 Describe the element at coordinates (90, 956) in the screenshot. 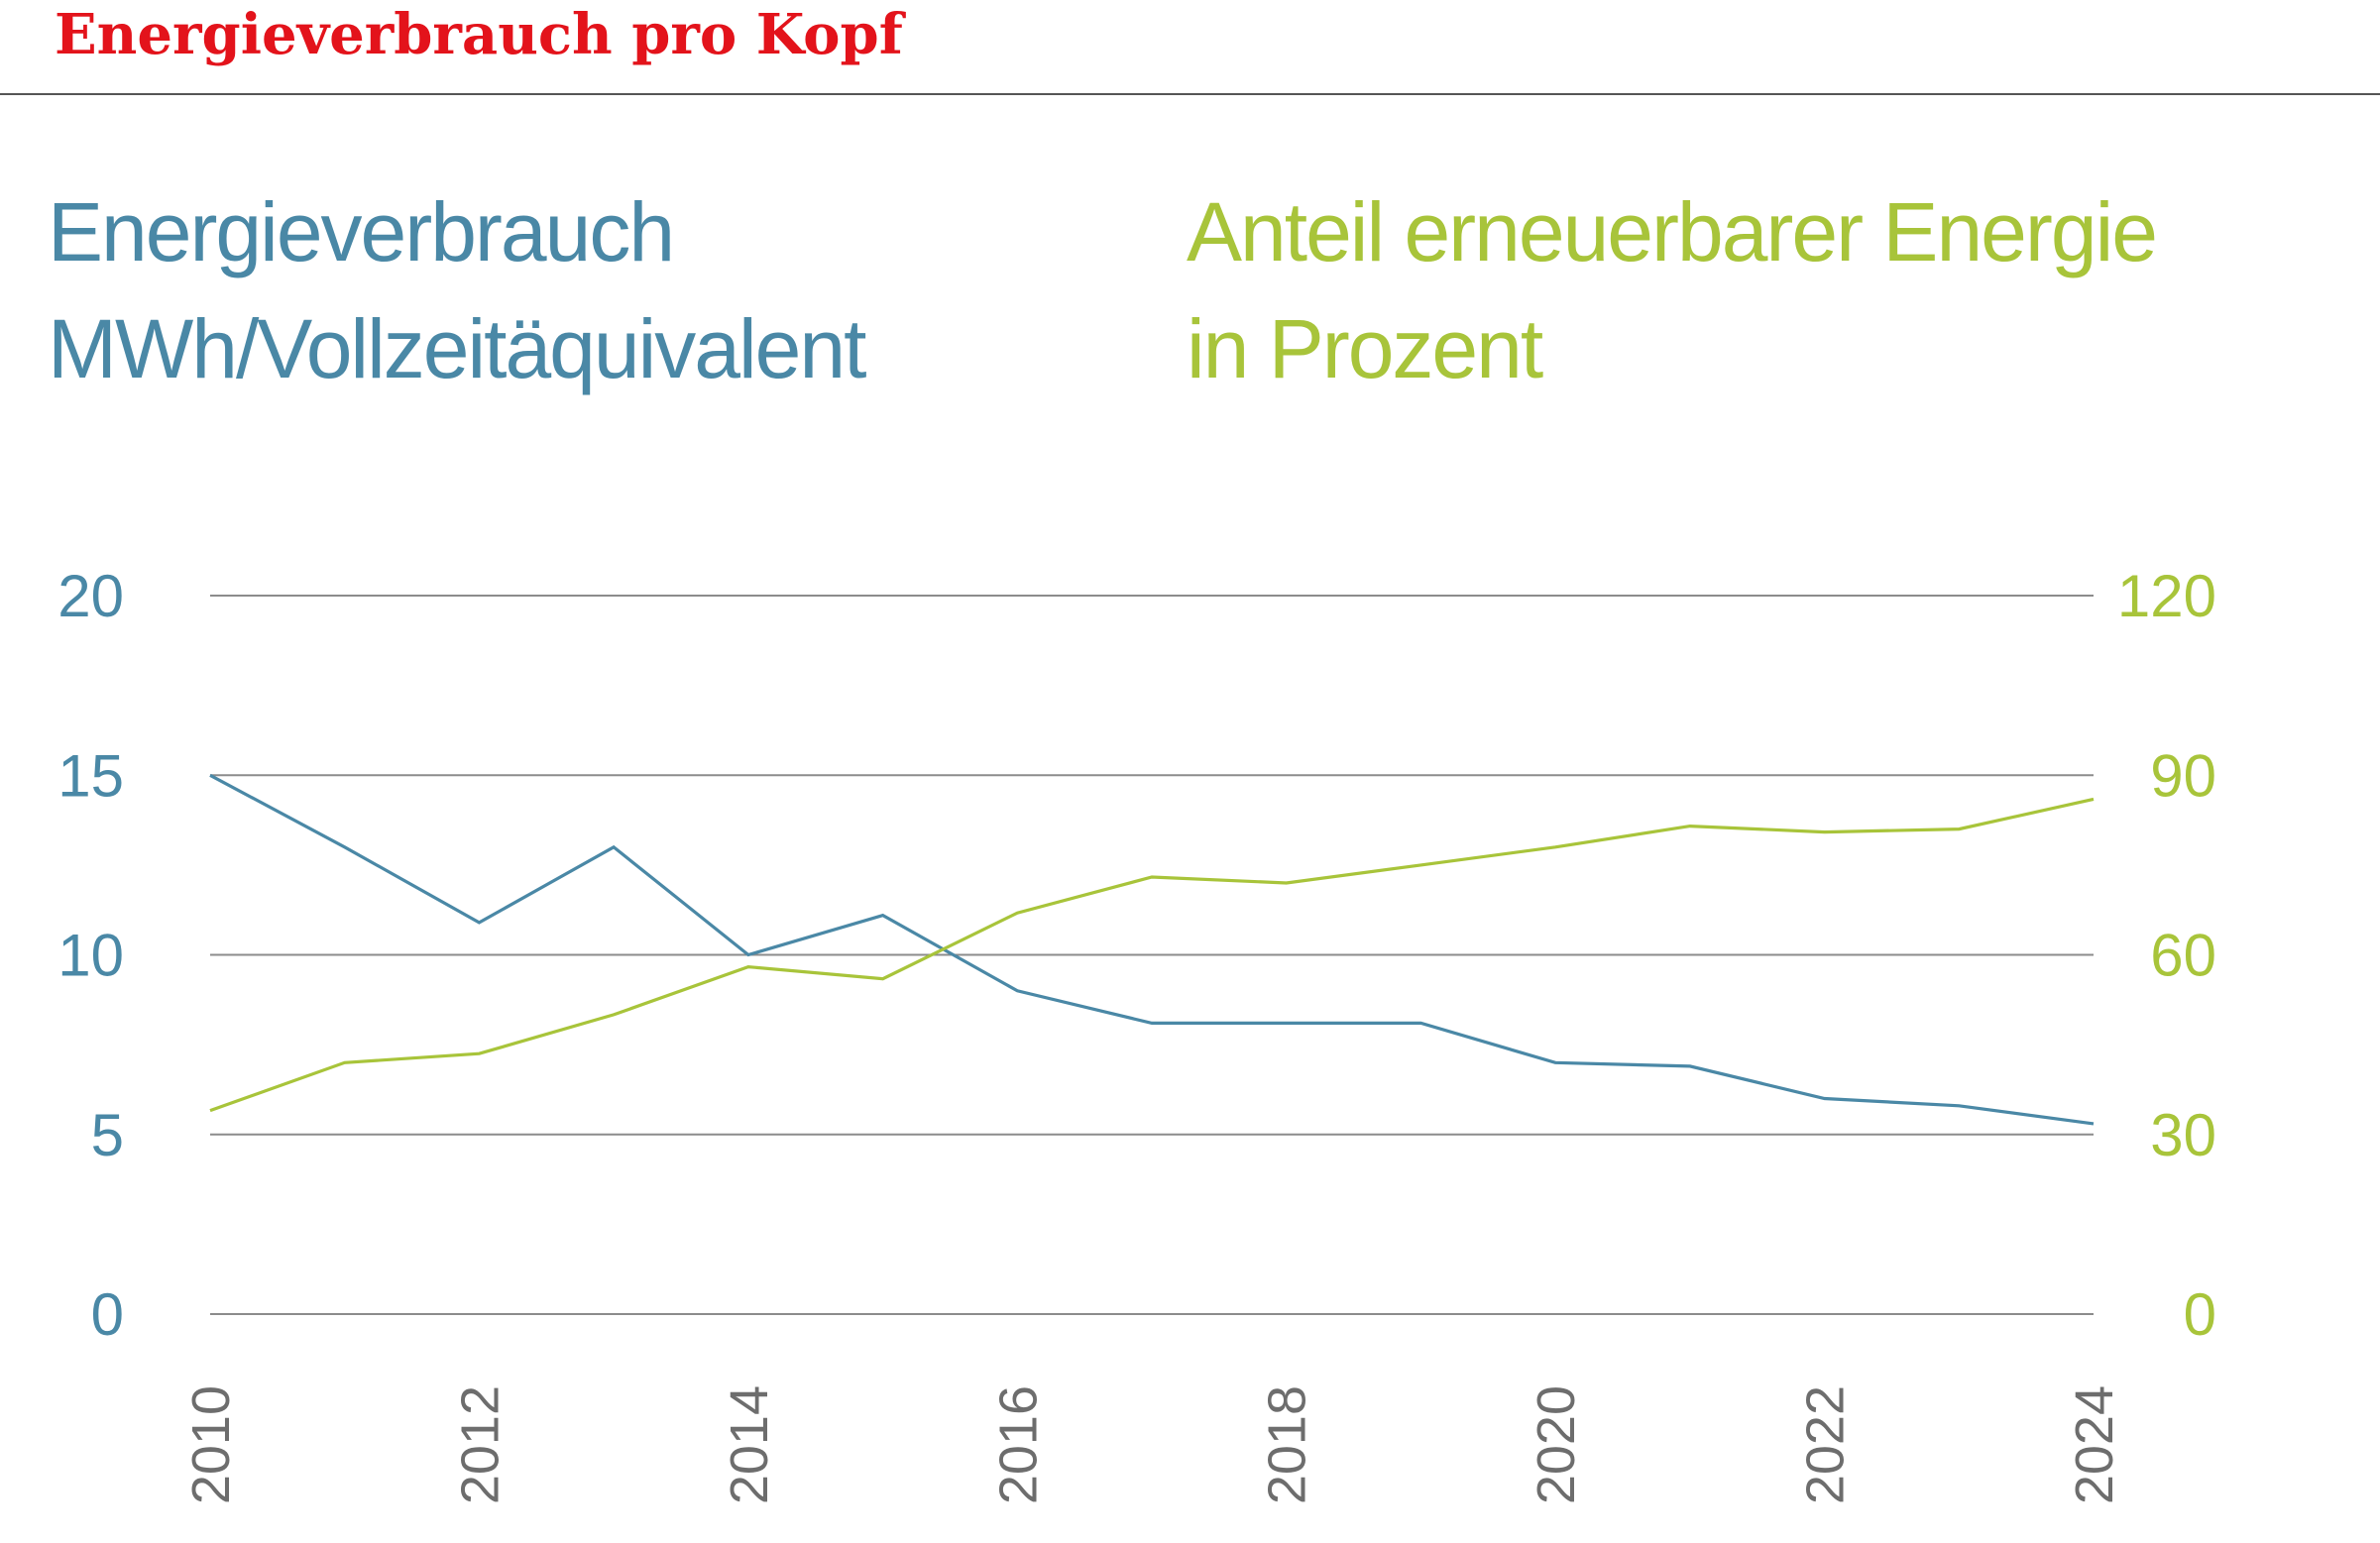

I see `left-axis-tick-label: 10` at that location.